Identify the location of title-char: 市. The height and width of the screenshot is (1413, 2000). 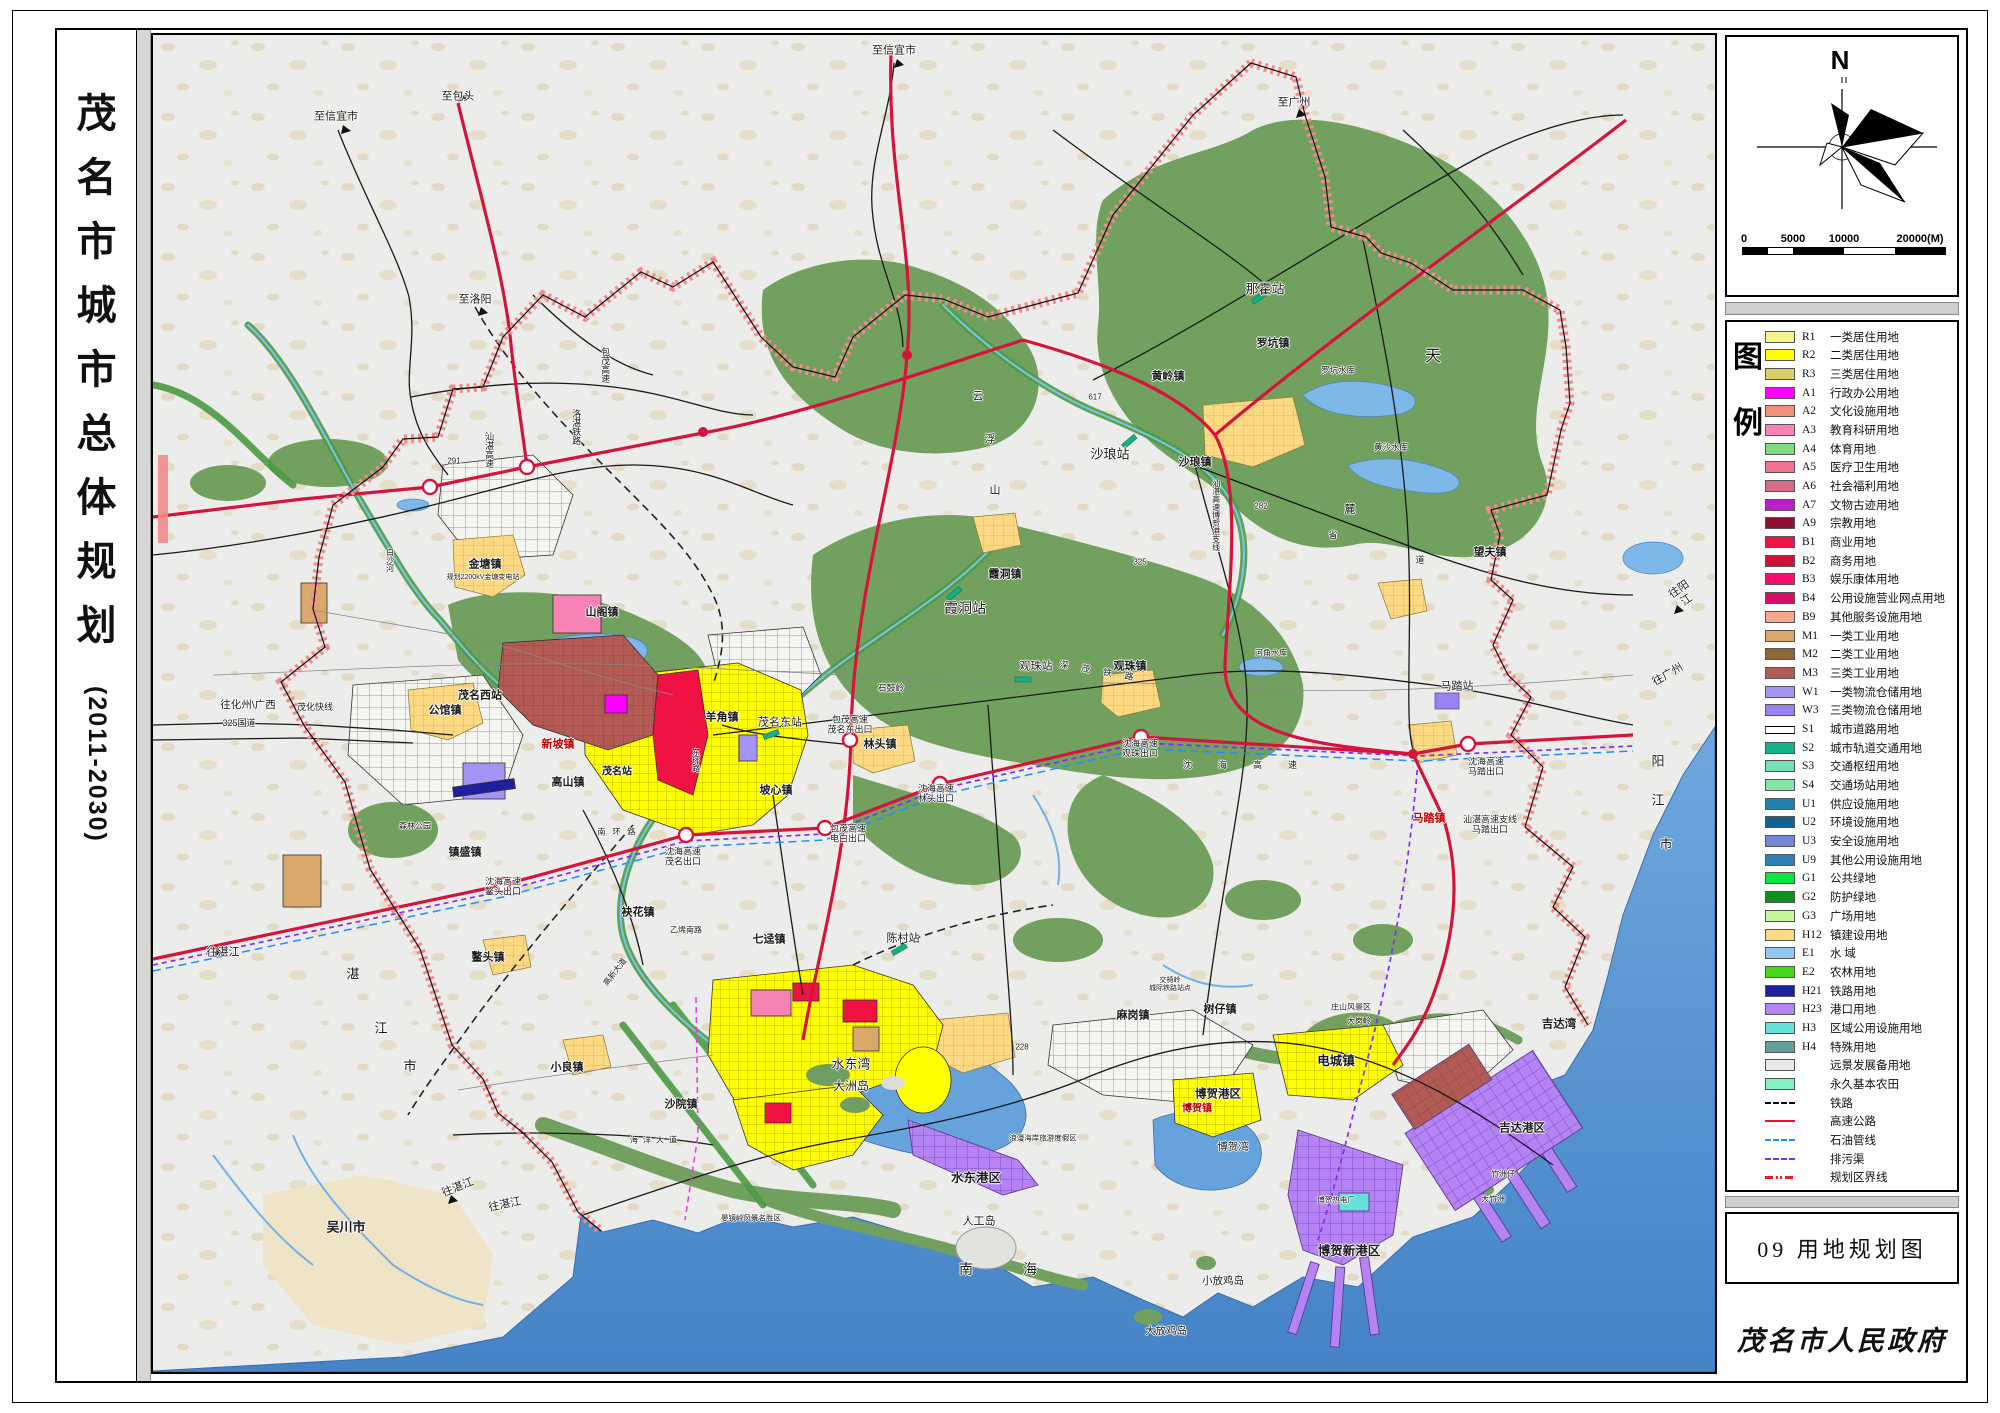
(96, 241).